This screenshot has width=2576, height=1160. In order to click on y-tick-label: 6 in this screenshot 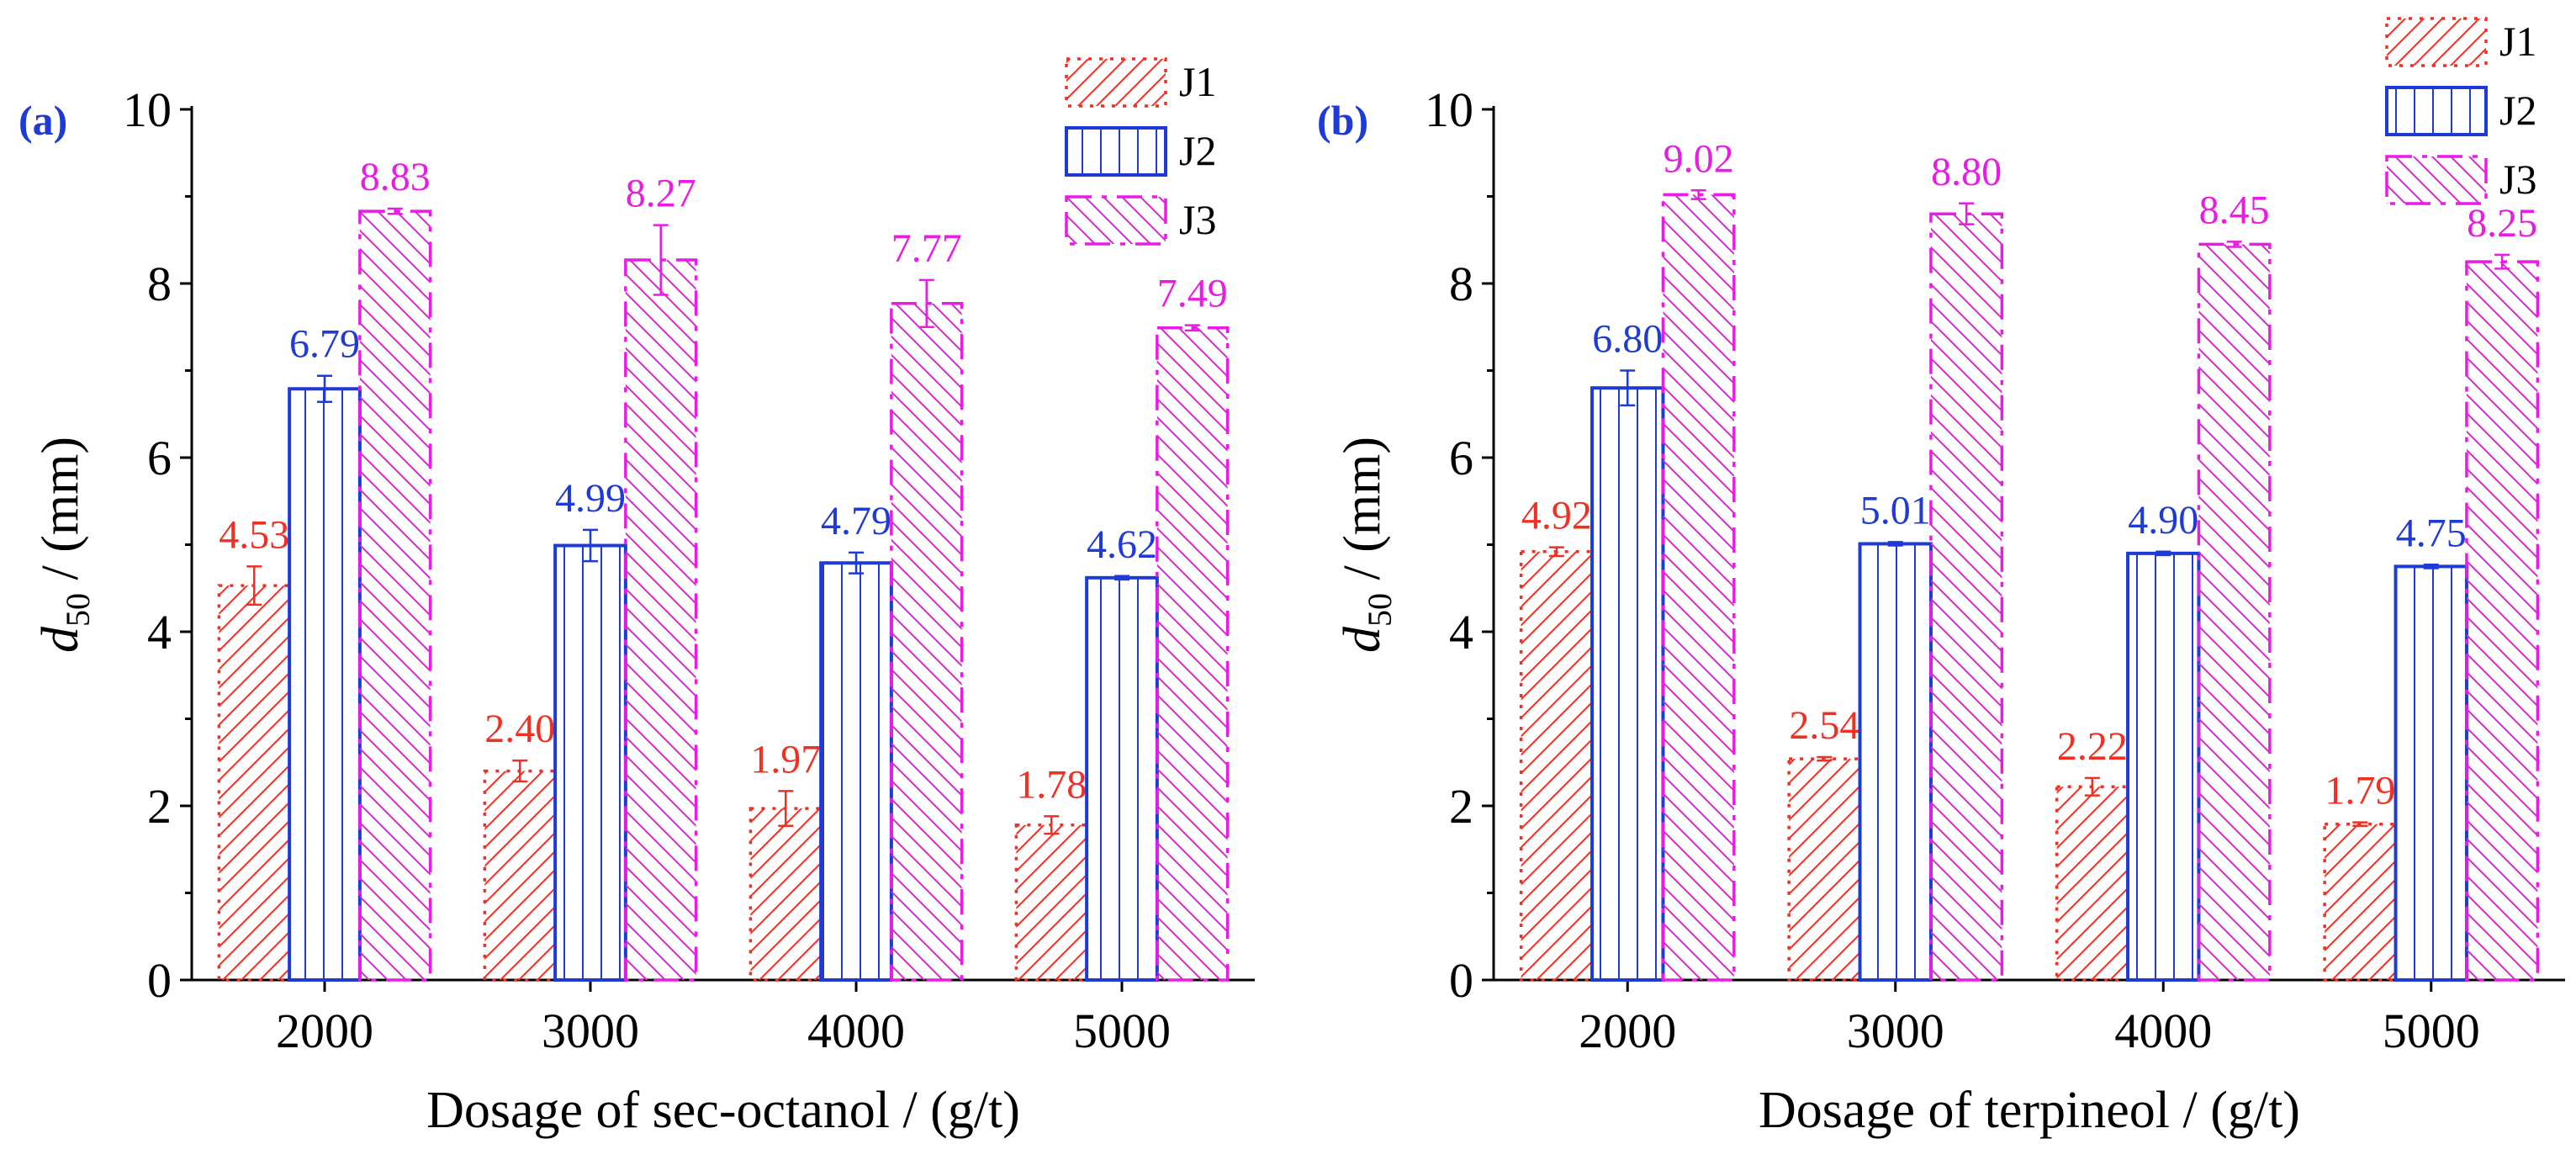, I will do `click(1461, 458)`.